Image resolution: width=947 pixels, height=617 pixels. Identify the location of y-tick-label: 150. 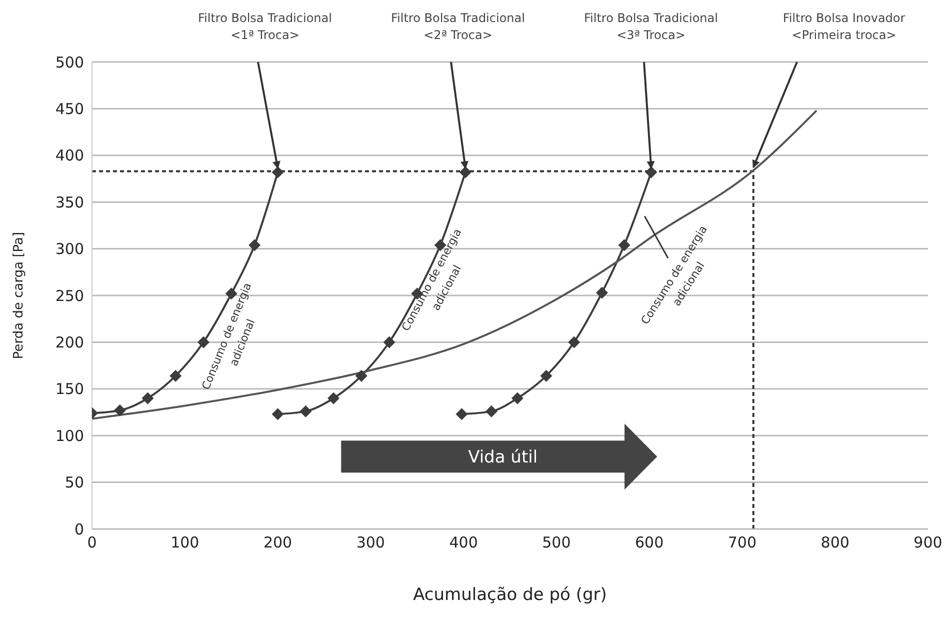
(69, 389).